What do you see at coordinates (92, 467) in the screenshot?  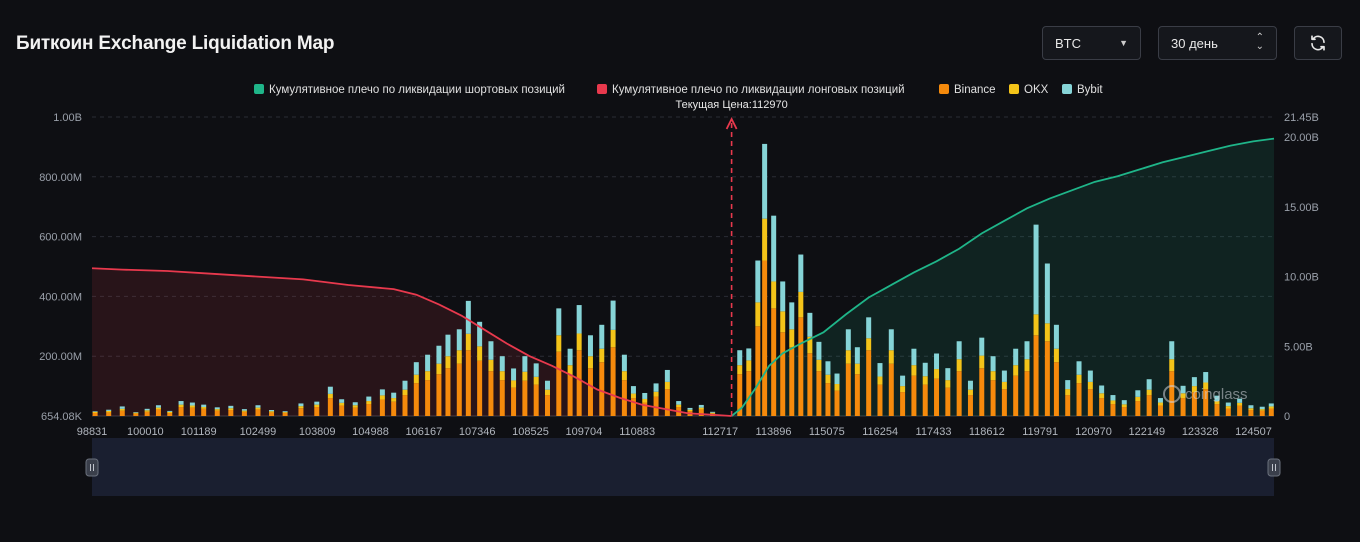 I see `navigator-left-handle` at bounding box center [92, 467].